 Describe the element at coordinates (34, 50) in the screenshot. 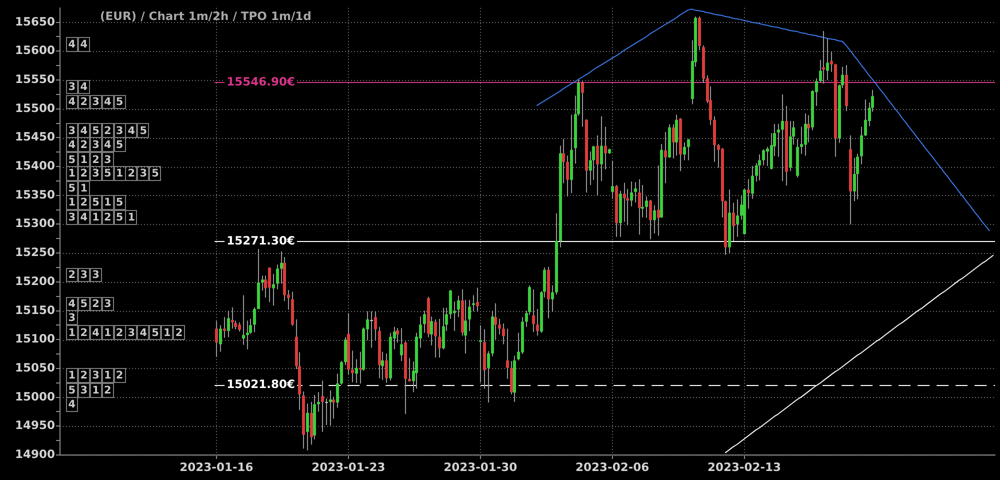

I see `y-tick-label: 15600` at that location.